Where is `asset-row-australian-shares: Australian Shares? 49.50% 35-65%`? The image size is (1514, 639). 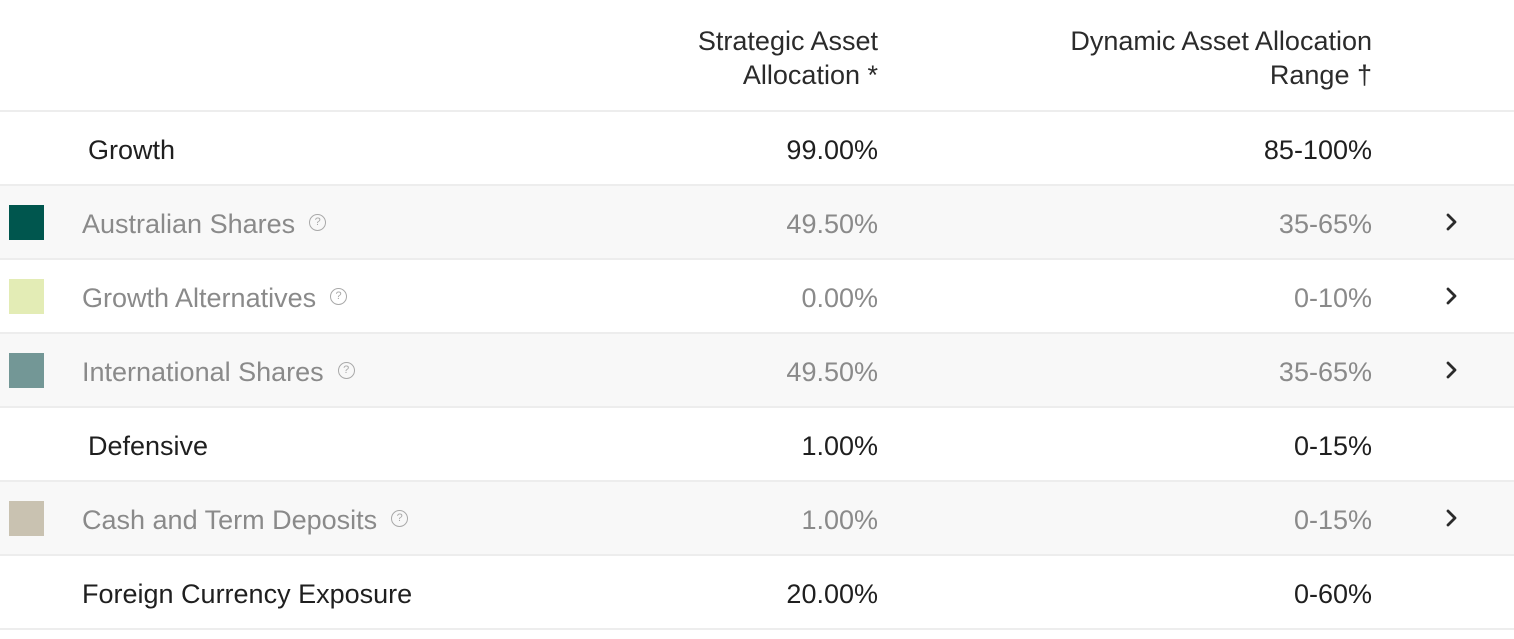 asset-row-australian-shares: Australian Shares? 49.50% 35-65% is located at coordinates (757, 223).